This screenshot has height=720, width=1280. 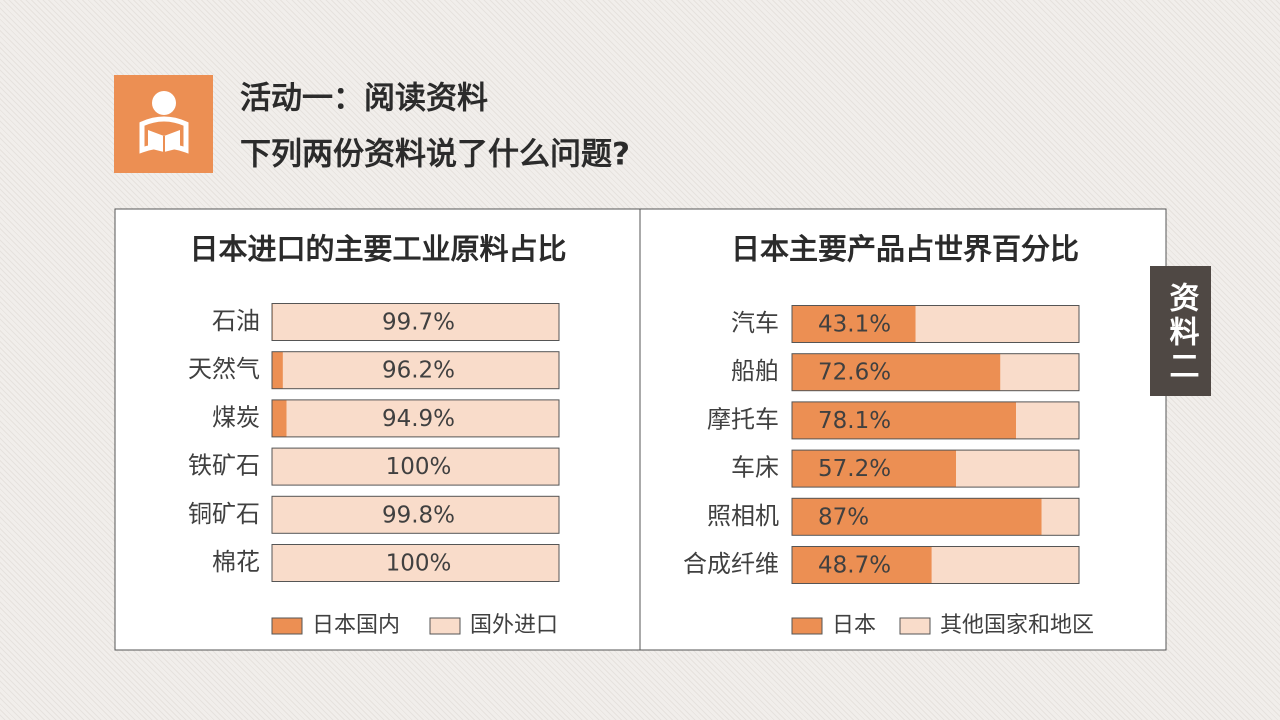 I want to click on category-label: 天然气, so click(x=224, y=369).